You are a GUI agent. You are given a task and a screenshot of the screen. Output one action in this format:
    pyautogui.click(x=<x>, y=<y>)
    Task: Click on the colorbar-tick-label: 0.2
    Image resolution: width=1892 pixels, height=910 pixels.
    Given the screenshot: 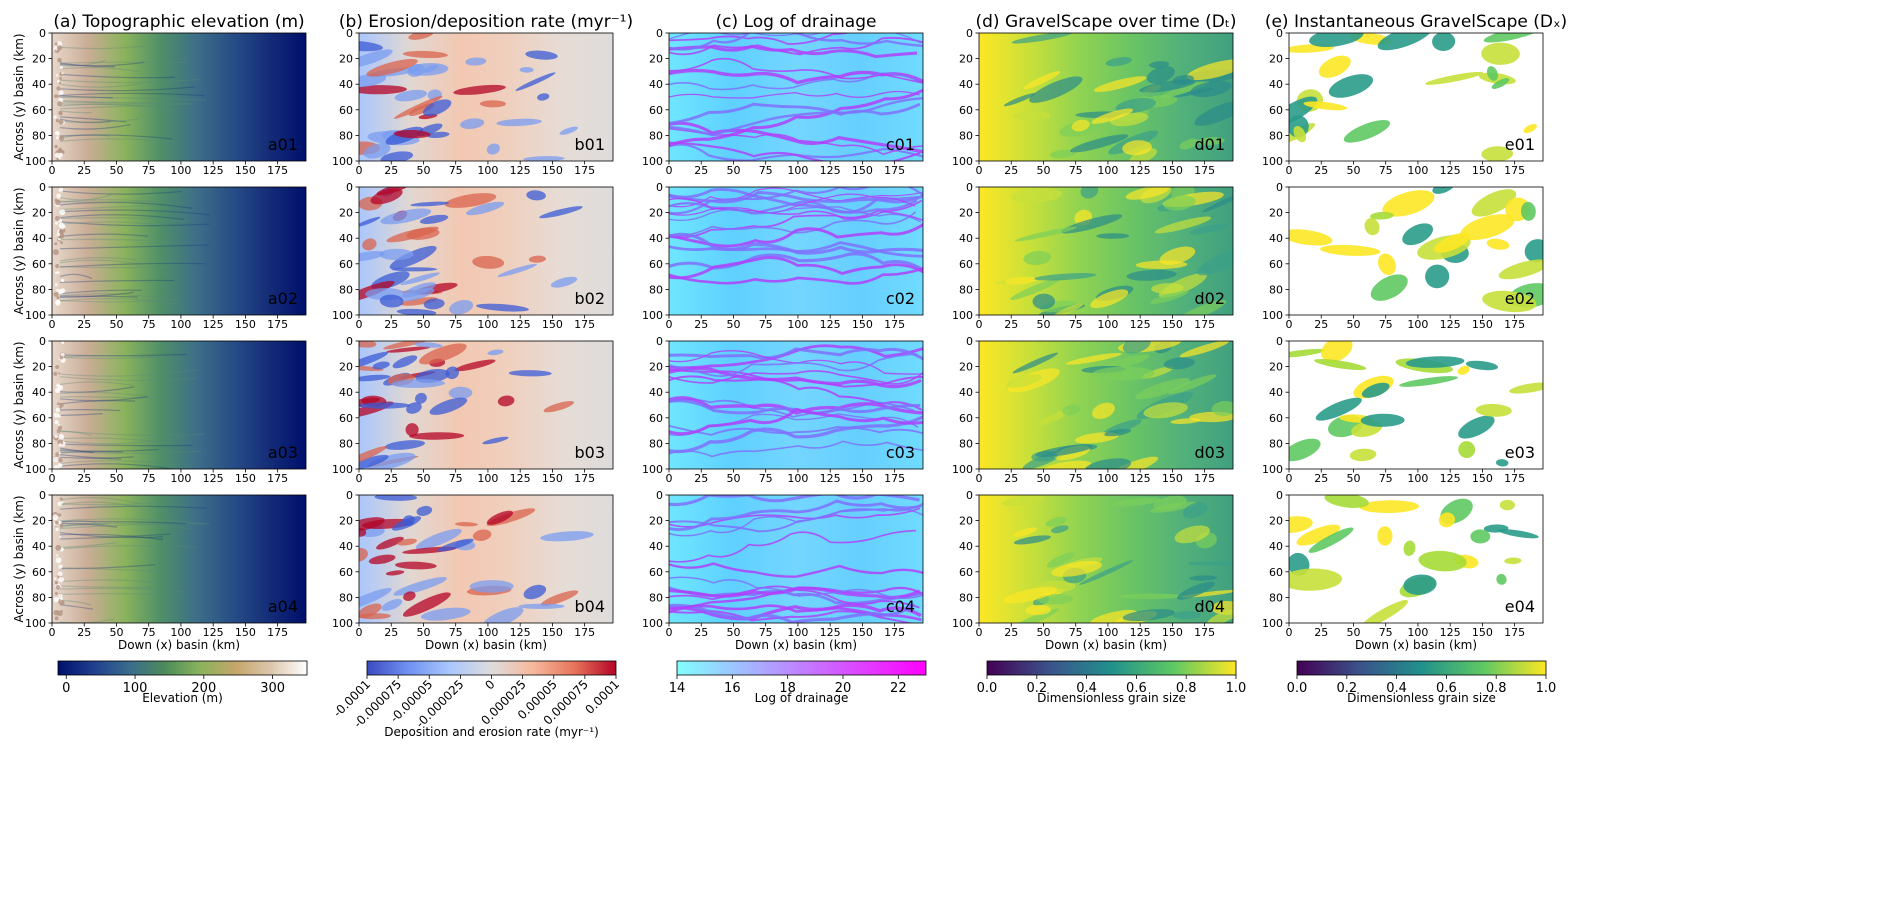 What is the action you would take?
    pyautogui.click(x=1036, y=688)
    